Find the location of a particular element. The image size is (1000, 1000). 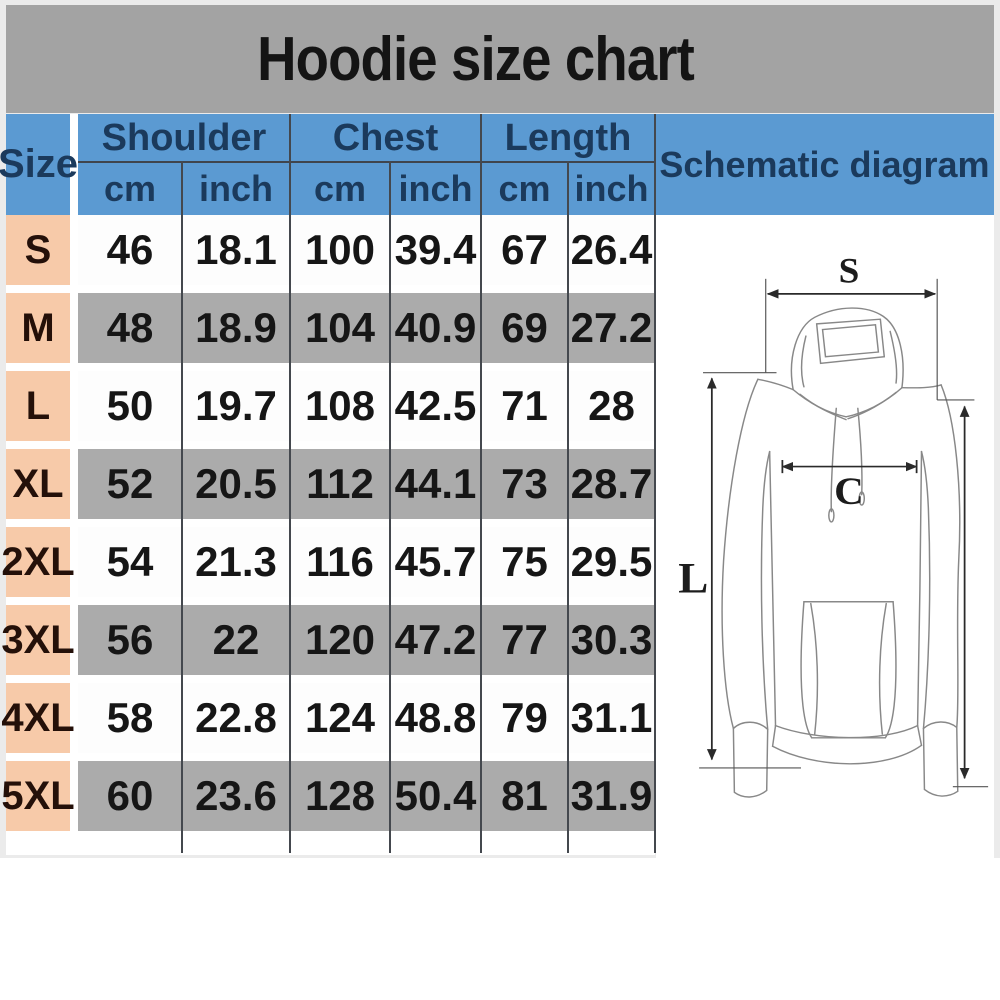

table-row: 4XL 58 22.8 124 48.8 79 31.1 is located at coordinates (328, 722).